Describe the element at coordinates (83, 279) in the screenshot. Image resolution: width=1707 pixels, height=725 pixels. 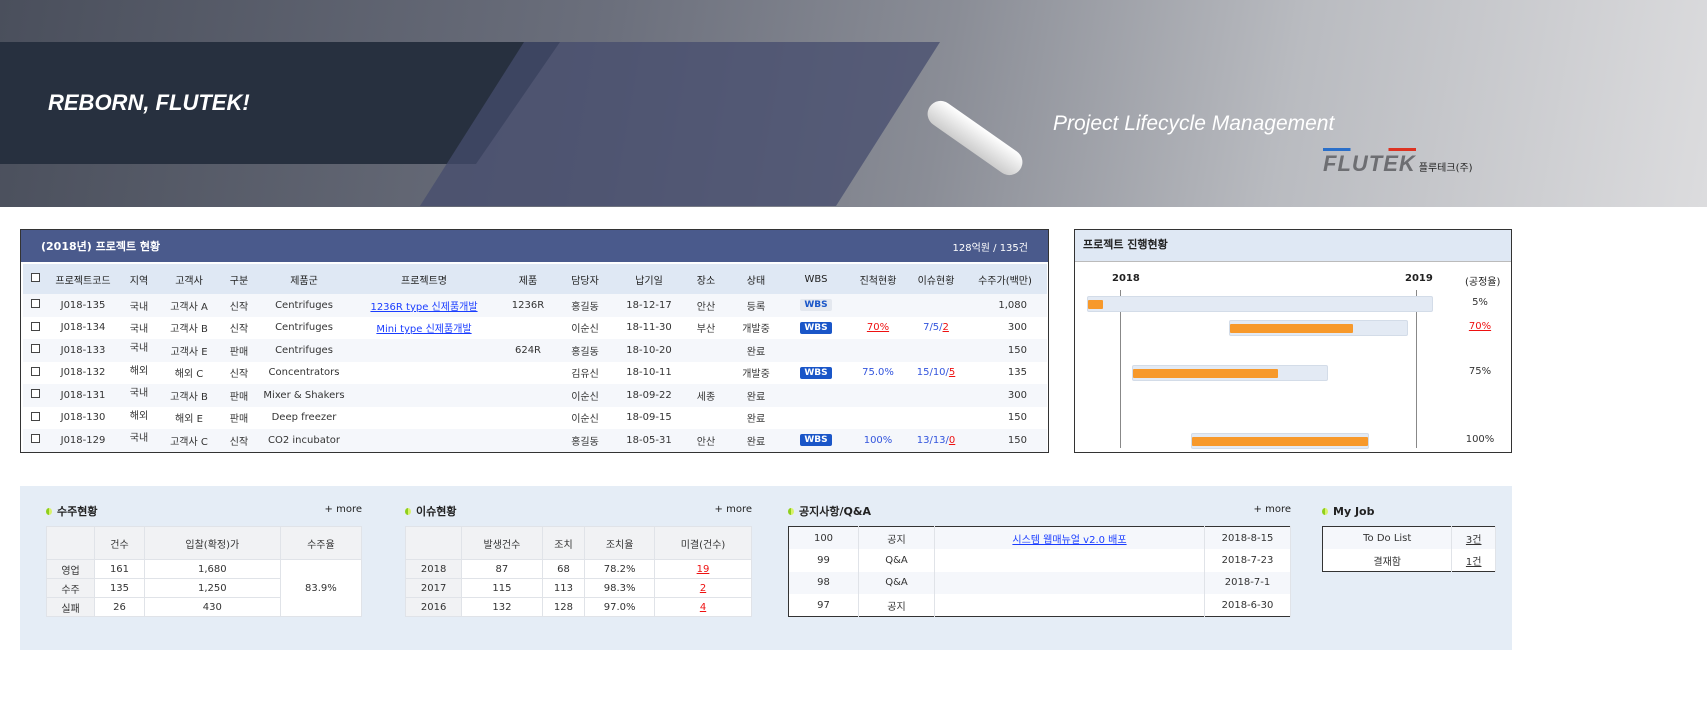
I see `column-header: 프로젝트코드` at that location.